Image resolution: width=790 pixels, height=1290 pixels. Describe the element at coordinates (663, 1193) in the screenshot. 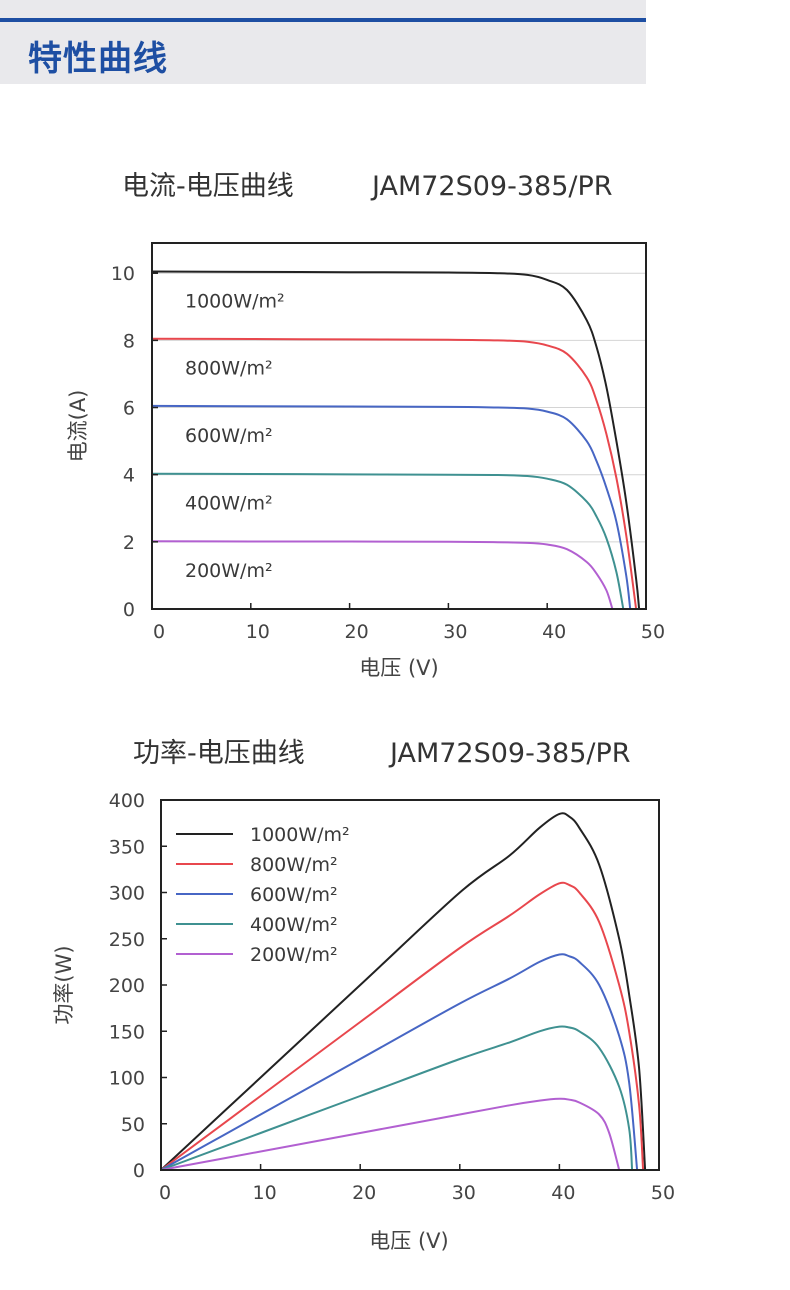

I see `pv-xtick-label: 50` at that location.